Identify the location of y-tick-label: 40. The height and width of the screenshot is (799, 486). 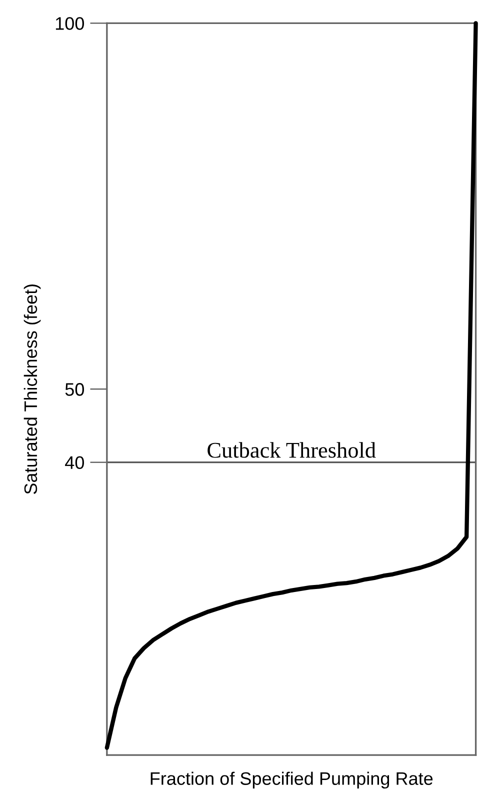
(74, 463).